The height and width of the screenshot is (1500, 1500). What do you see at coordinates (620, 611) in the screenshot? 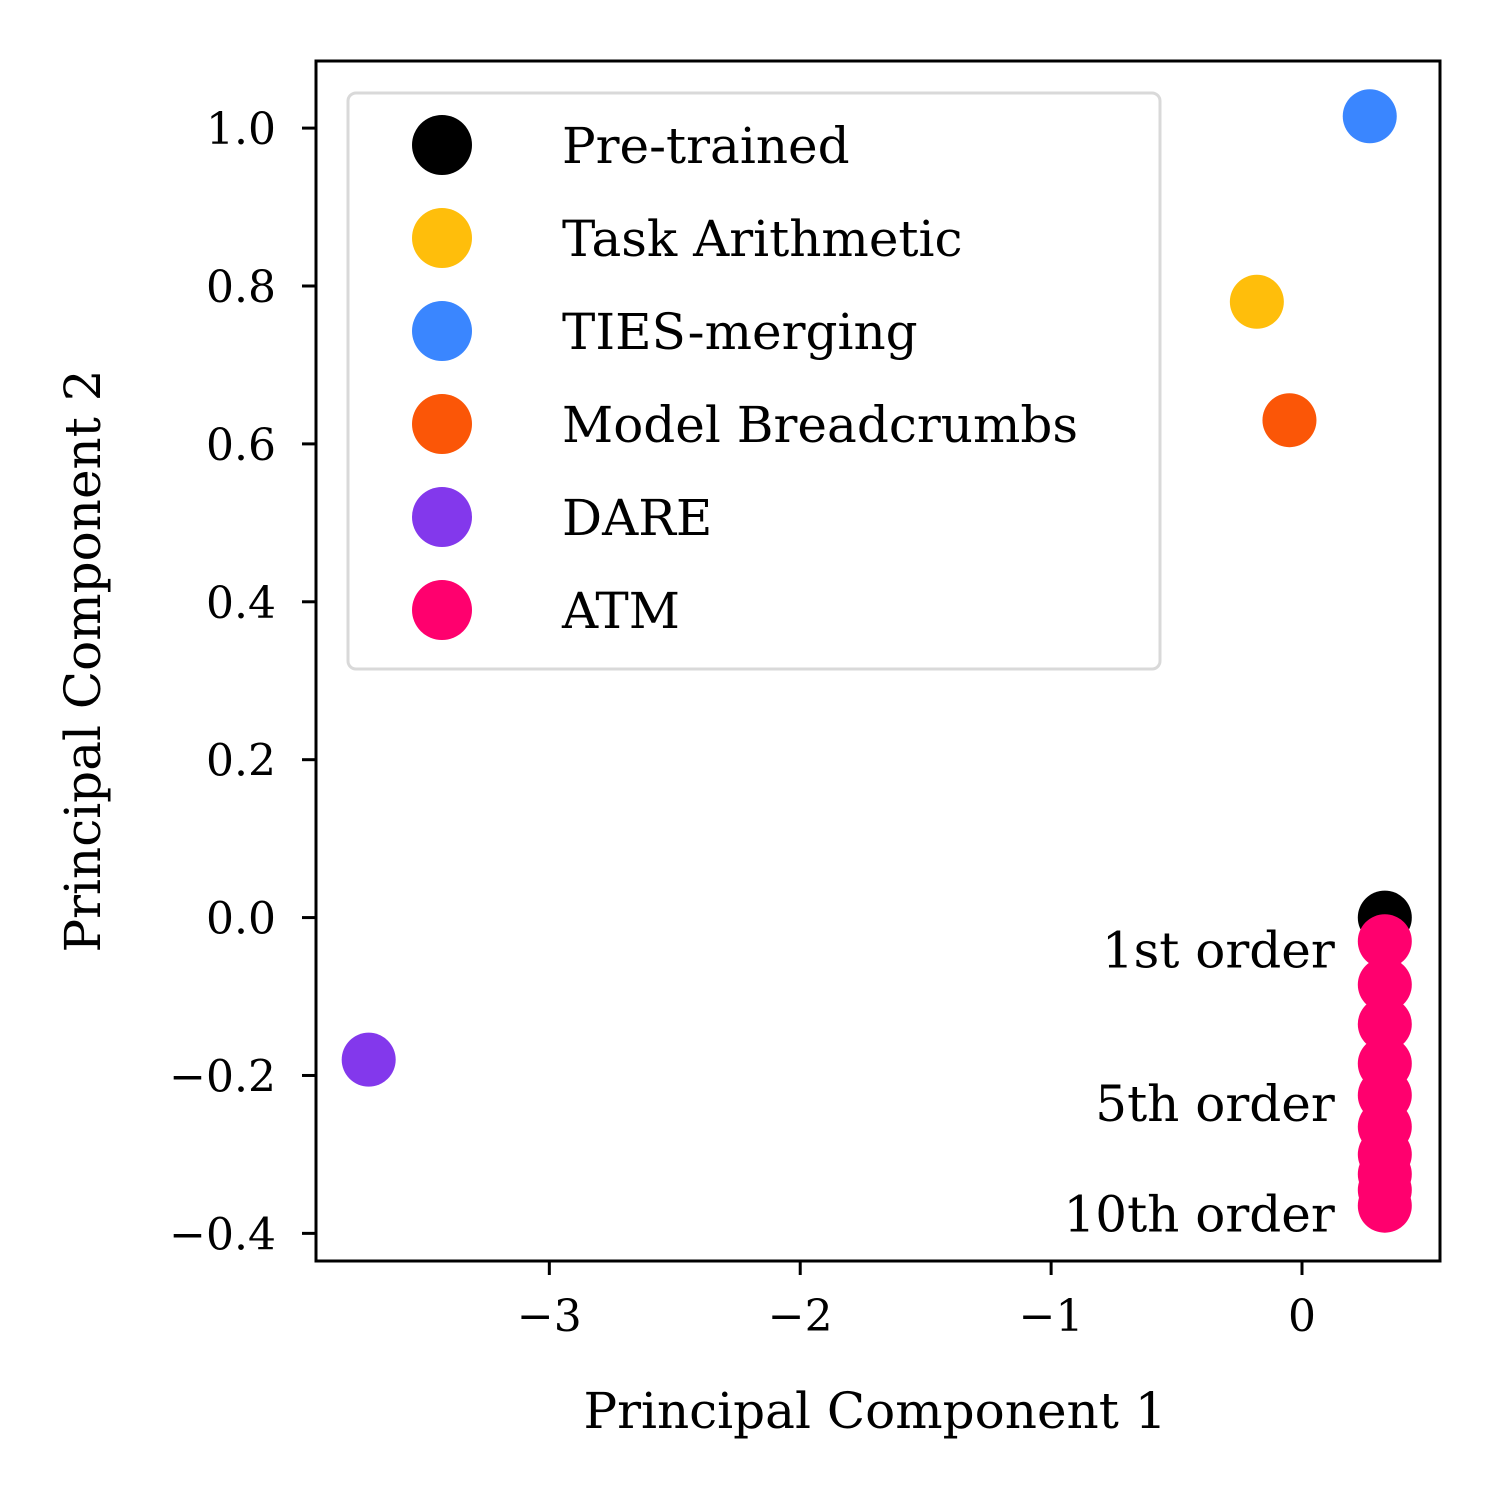
I see `legend-label: ATM` at bounding box center [620, 611].